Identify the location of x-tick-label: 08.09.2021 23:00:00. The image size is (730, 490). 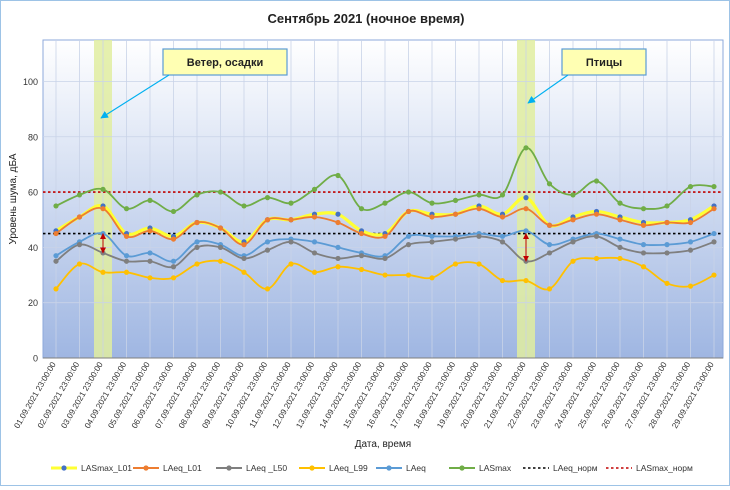
(200, 395).